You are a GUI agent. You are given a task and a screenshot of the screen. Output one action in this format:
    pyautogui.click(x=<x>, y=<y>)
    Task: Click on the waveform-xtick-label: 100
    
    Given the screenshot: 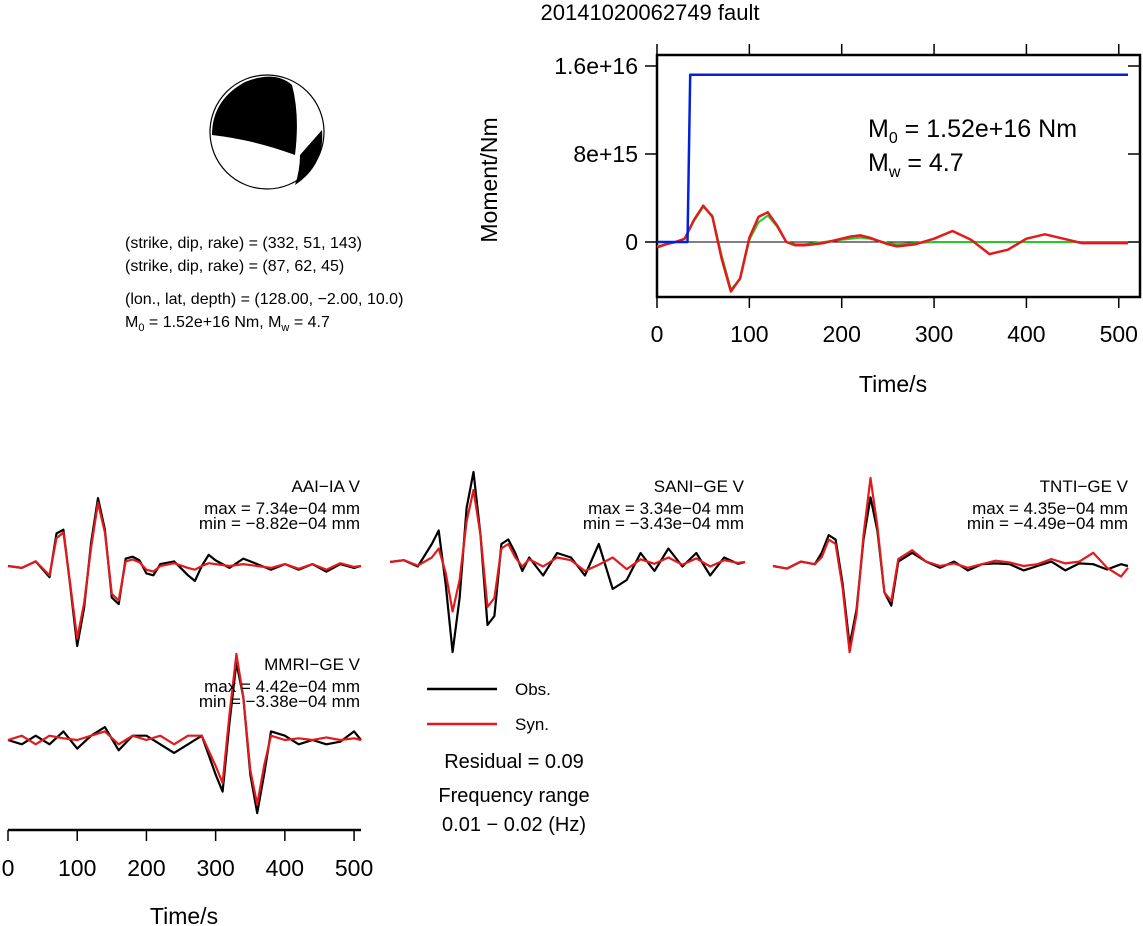 What is the action you would take?
    pyautogui.click(x=77, y=868)
    